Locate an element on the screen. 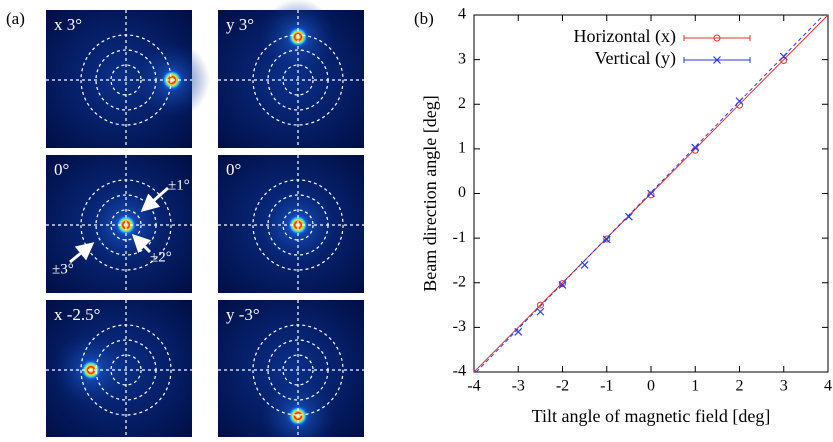  annotations: ±1° ±2° ±3° is located at coordinates (121, 227).